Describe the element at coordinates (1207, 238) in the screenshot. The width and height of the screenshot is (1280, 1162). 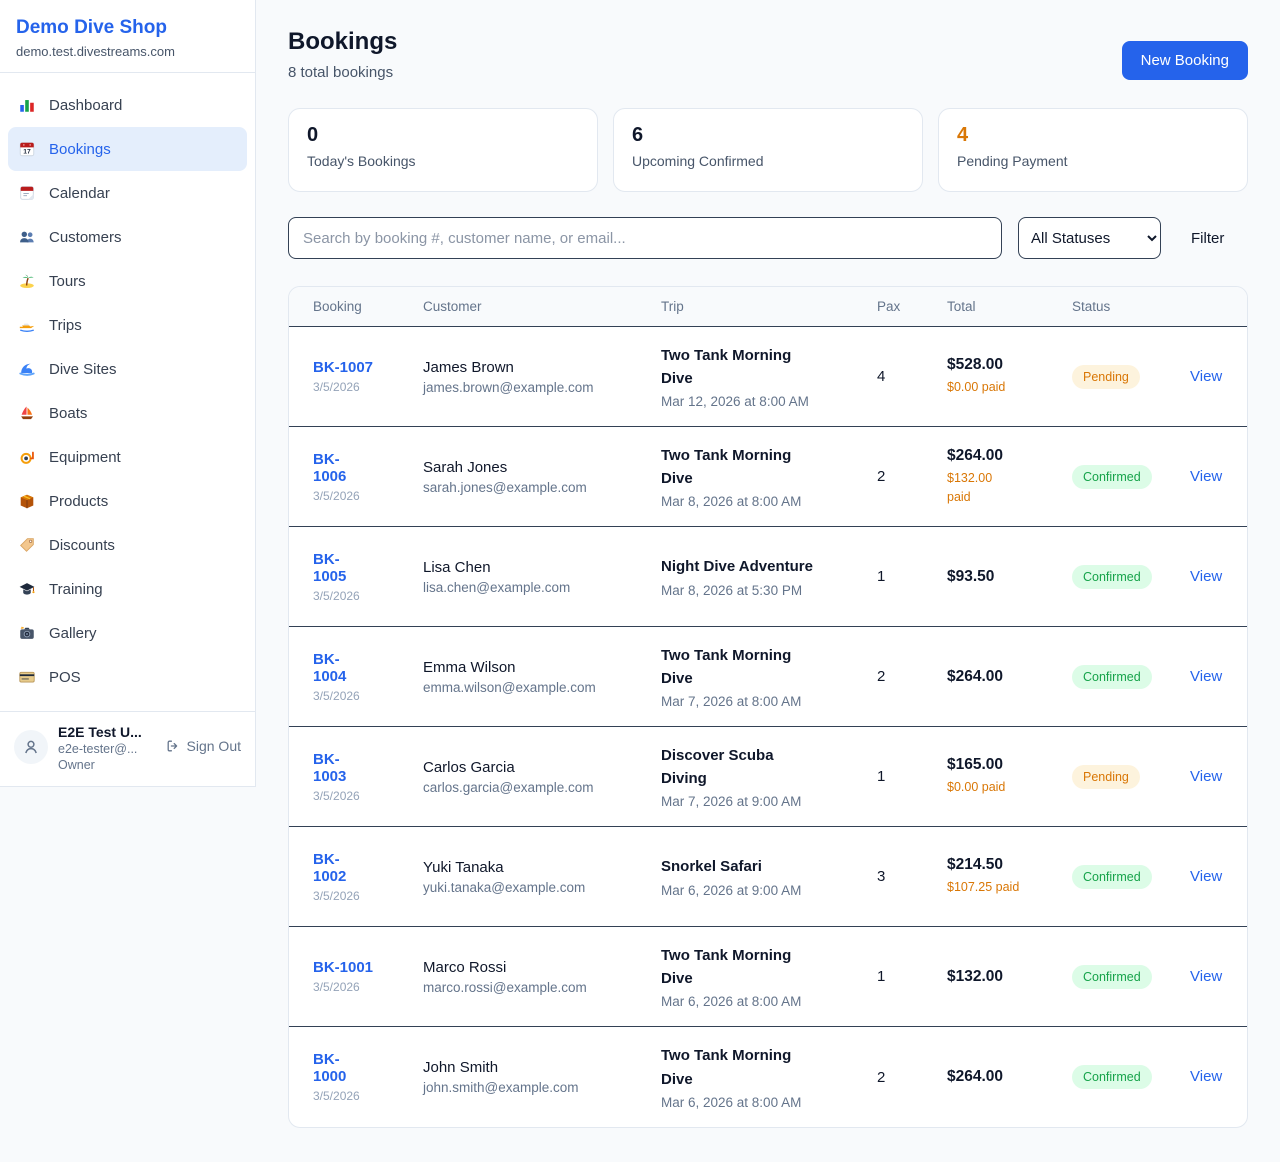
I see `filter-button: Filter` at that location.